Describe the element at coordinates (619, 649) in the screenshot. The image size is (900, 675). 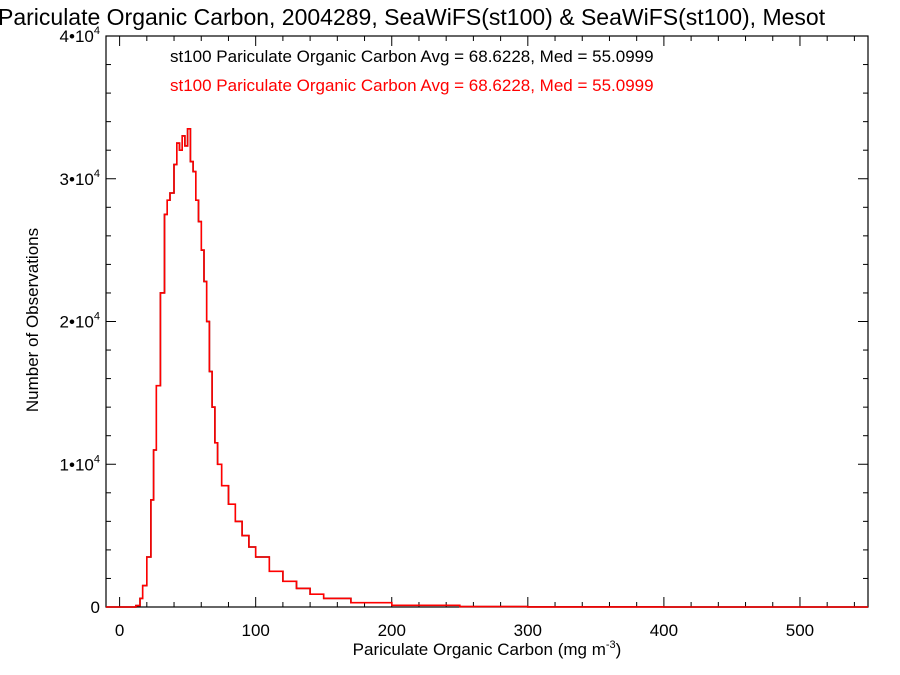
I see `x-axis-label-end: )` at that location.